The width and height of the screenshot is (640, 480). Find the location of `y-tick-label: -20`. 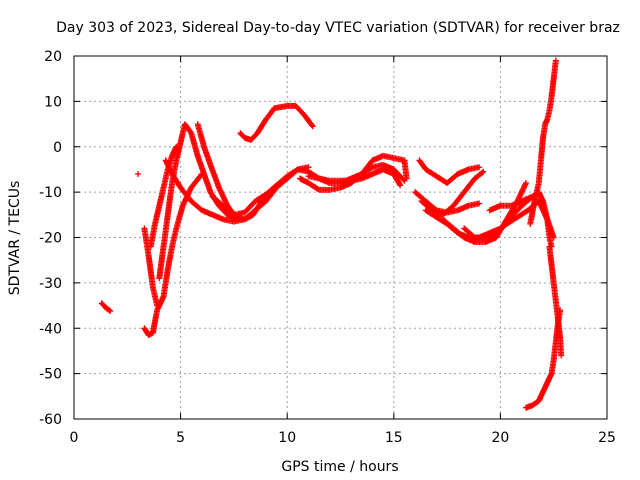

y-tick-label: -20 is located at coordinates (50, 239).